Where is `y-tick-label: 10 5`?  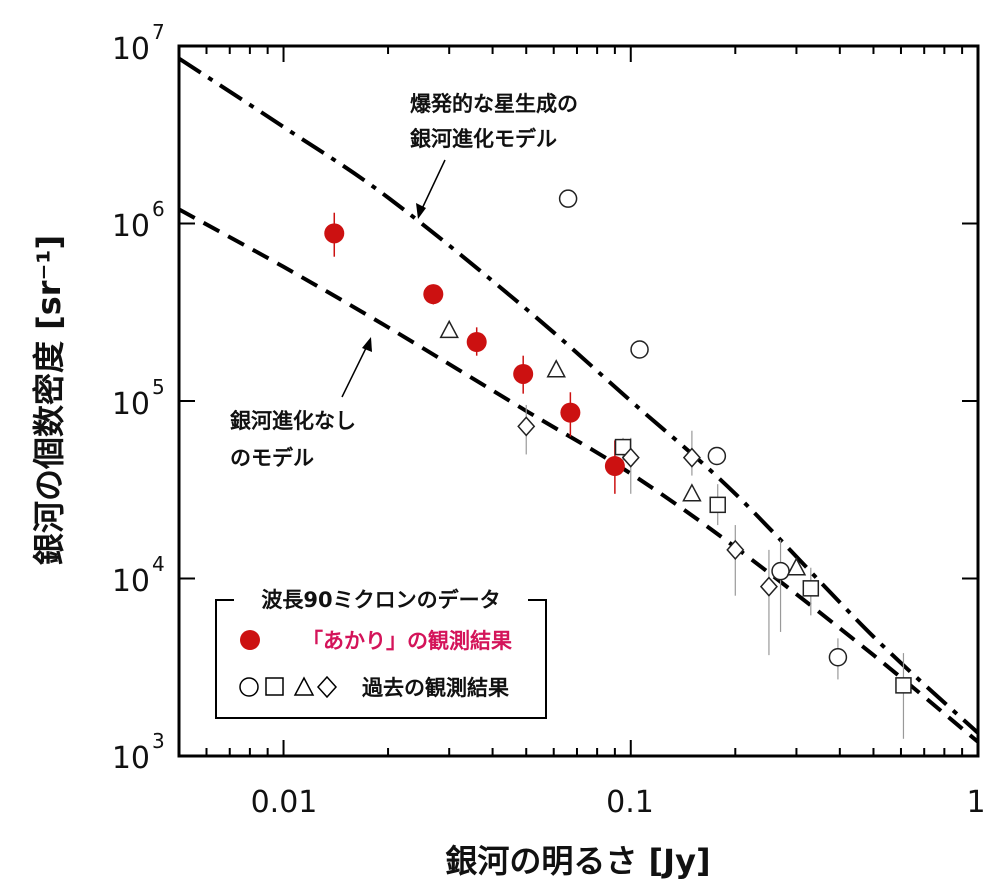 y-tick-label: 10 5 is located at coordinates (138, 398).